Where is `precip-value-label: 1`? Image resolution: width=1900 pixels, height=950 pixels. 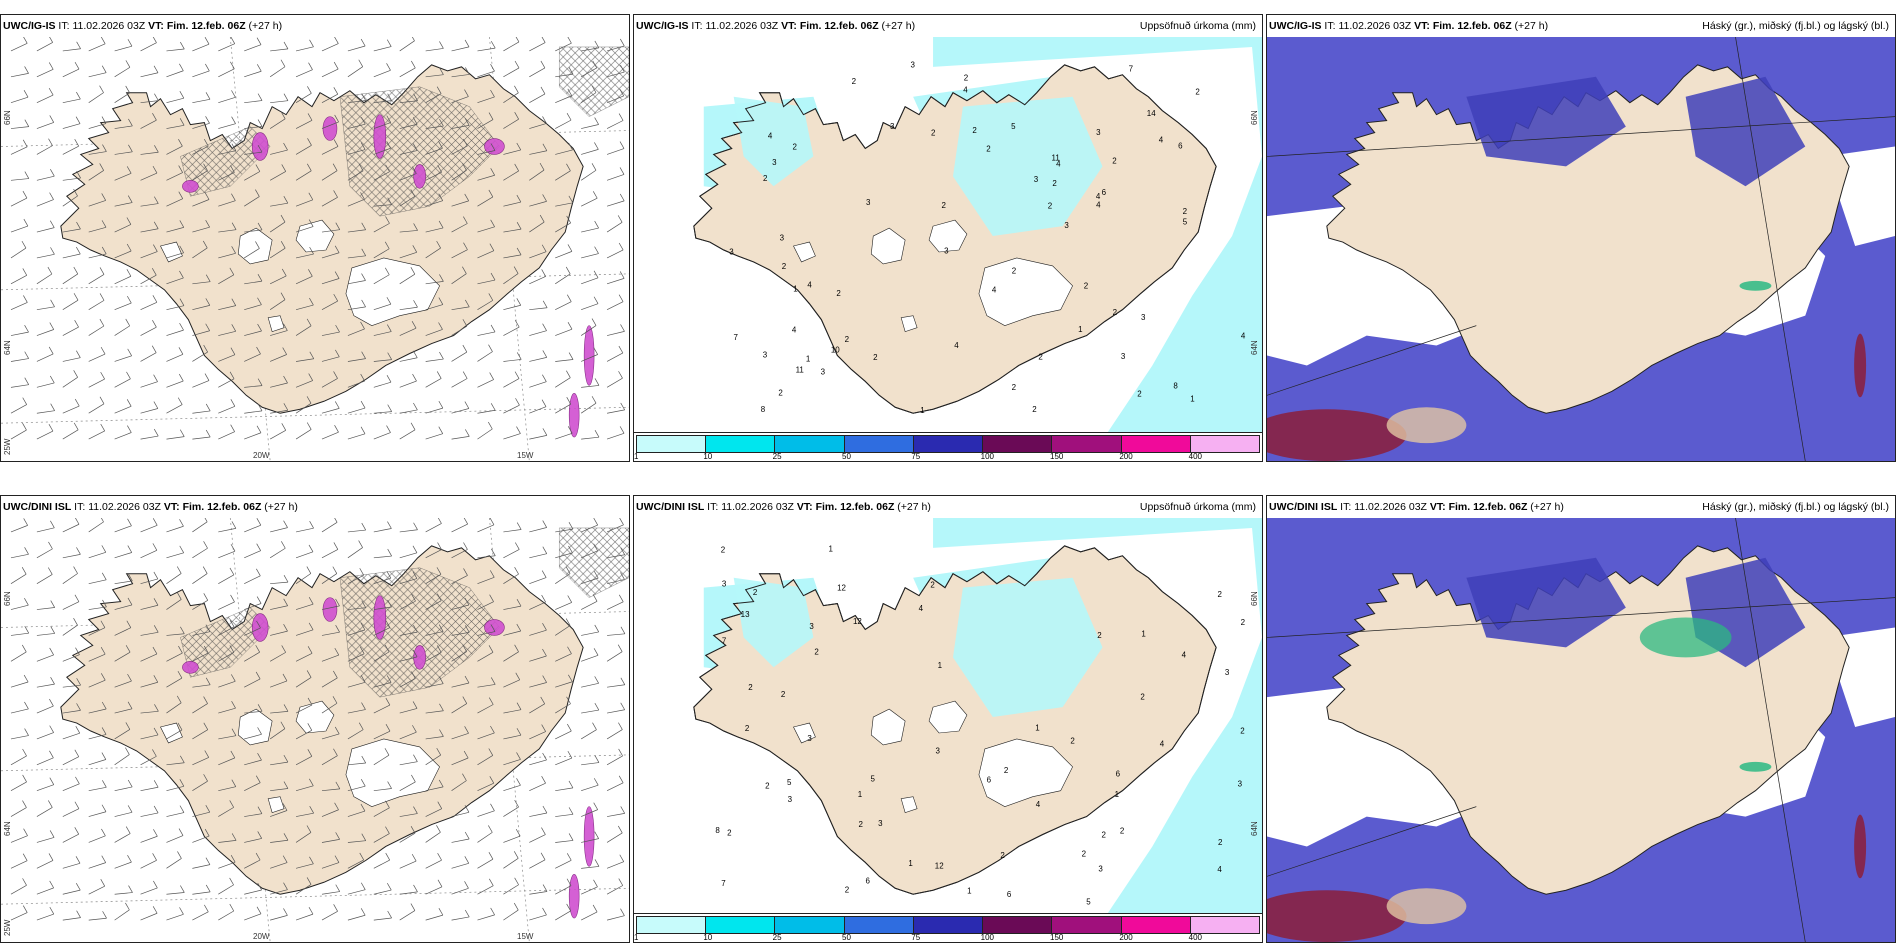 precip-value-label: 1 is located at coordinates (910, 863).